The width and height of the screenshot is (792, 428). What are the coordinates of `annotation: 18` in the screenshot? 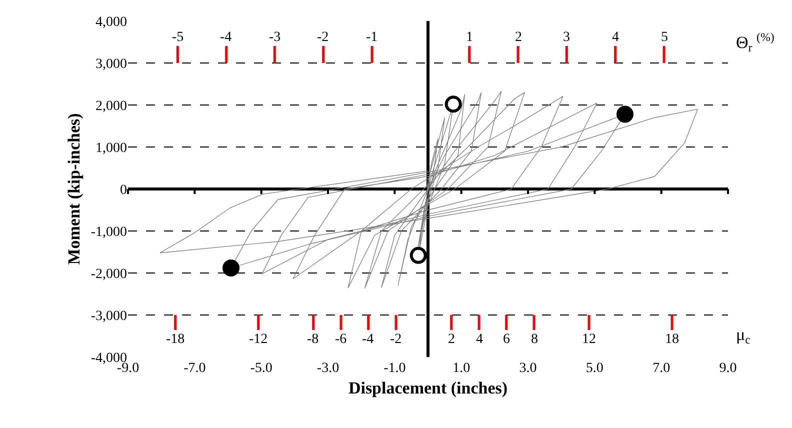 It's located at (672, 339).